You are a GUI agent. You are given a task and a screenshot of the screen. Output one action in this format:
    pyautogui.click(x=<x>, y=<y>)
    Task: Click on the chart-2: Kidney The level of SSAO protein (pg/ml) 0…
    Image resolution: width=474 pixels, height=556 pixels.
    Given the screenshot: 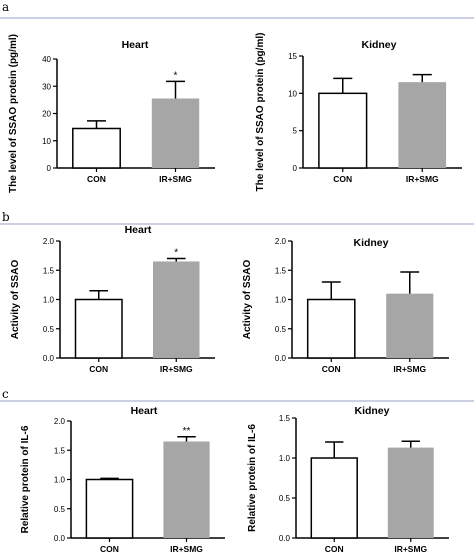 What is the action you would take?
    pyautogui.click(x=358, y=112)
    